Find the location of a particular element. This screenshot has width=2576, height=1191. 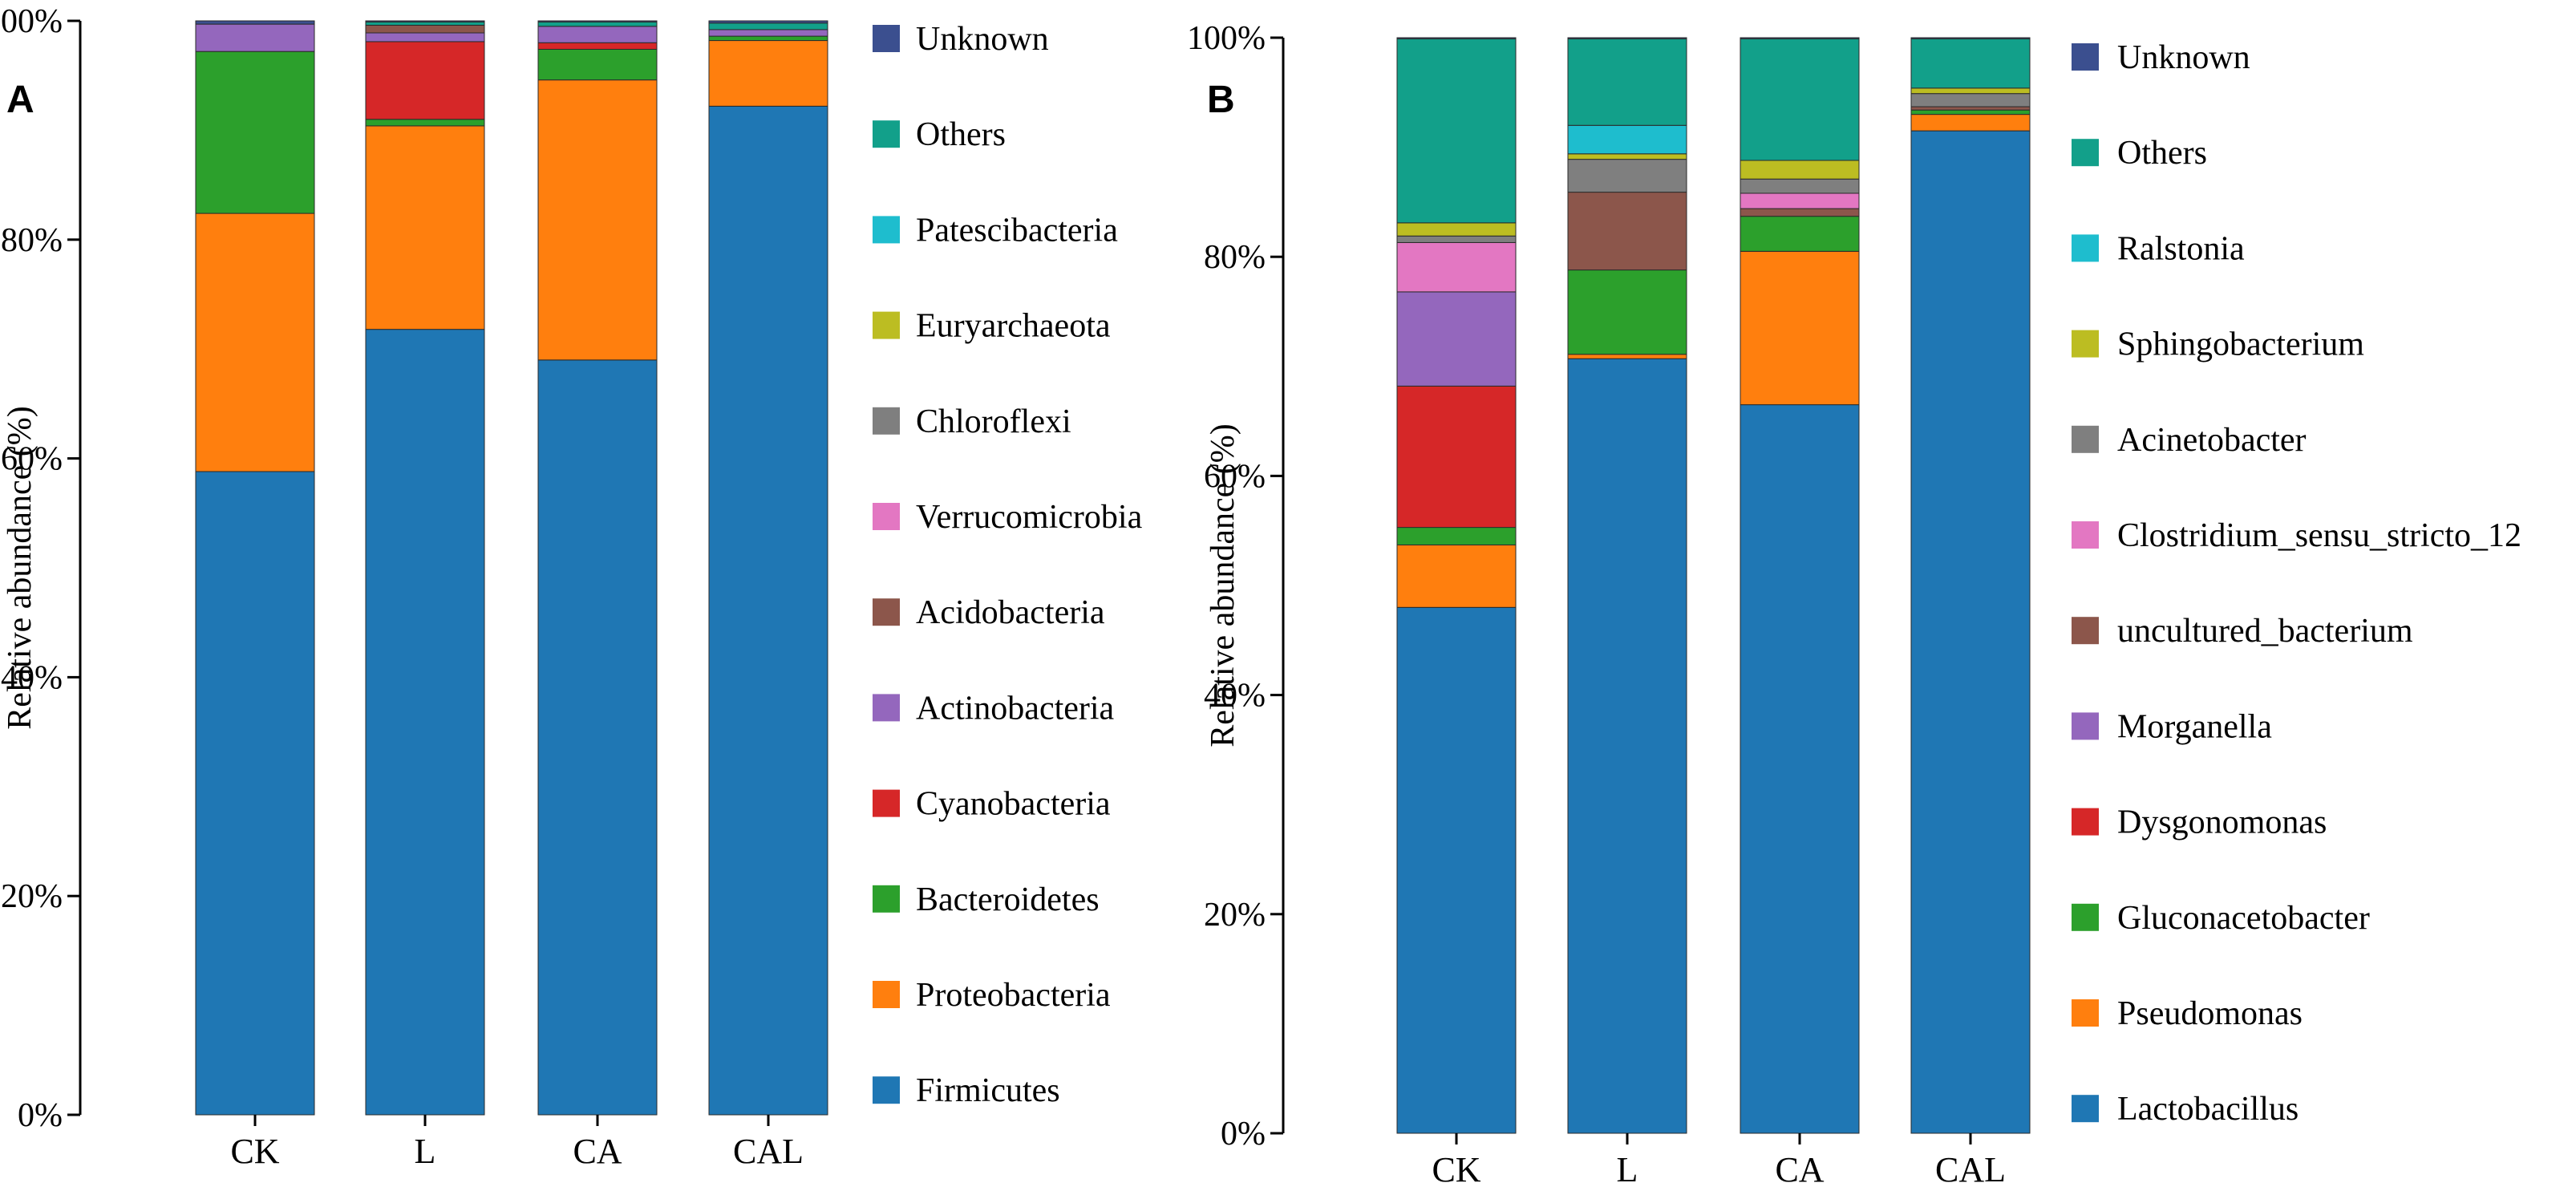

bar-segment-l-lactobacillus is located at coordinates (1627, 746).